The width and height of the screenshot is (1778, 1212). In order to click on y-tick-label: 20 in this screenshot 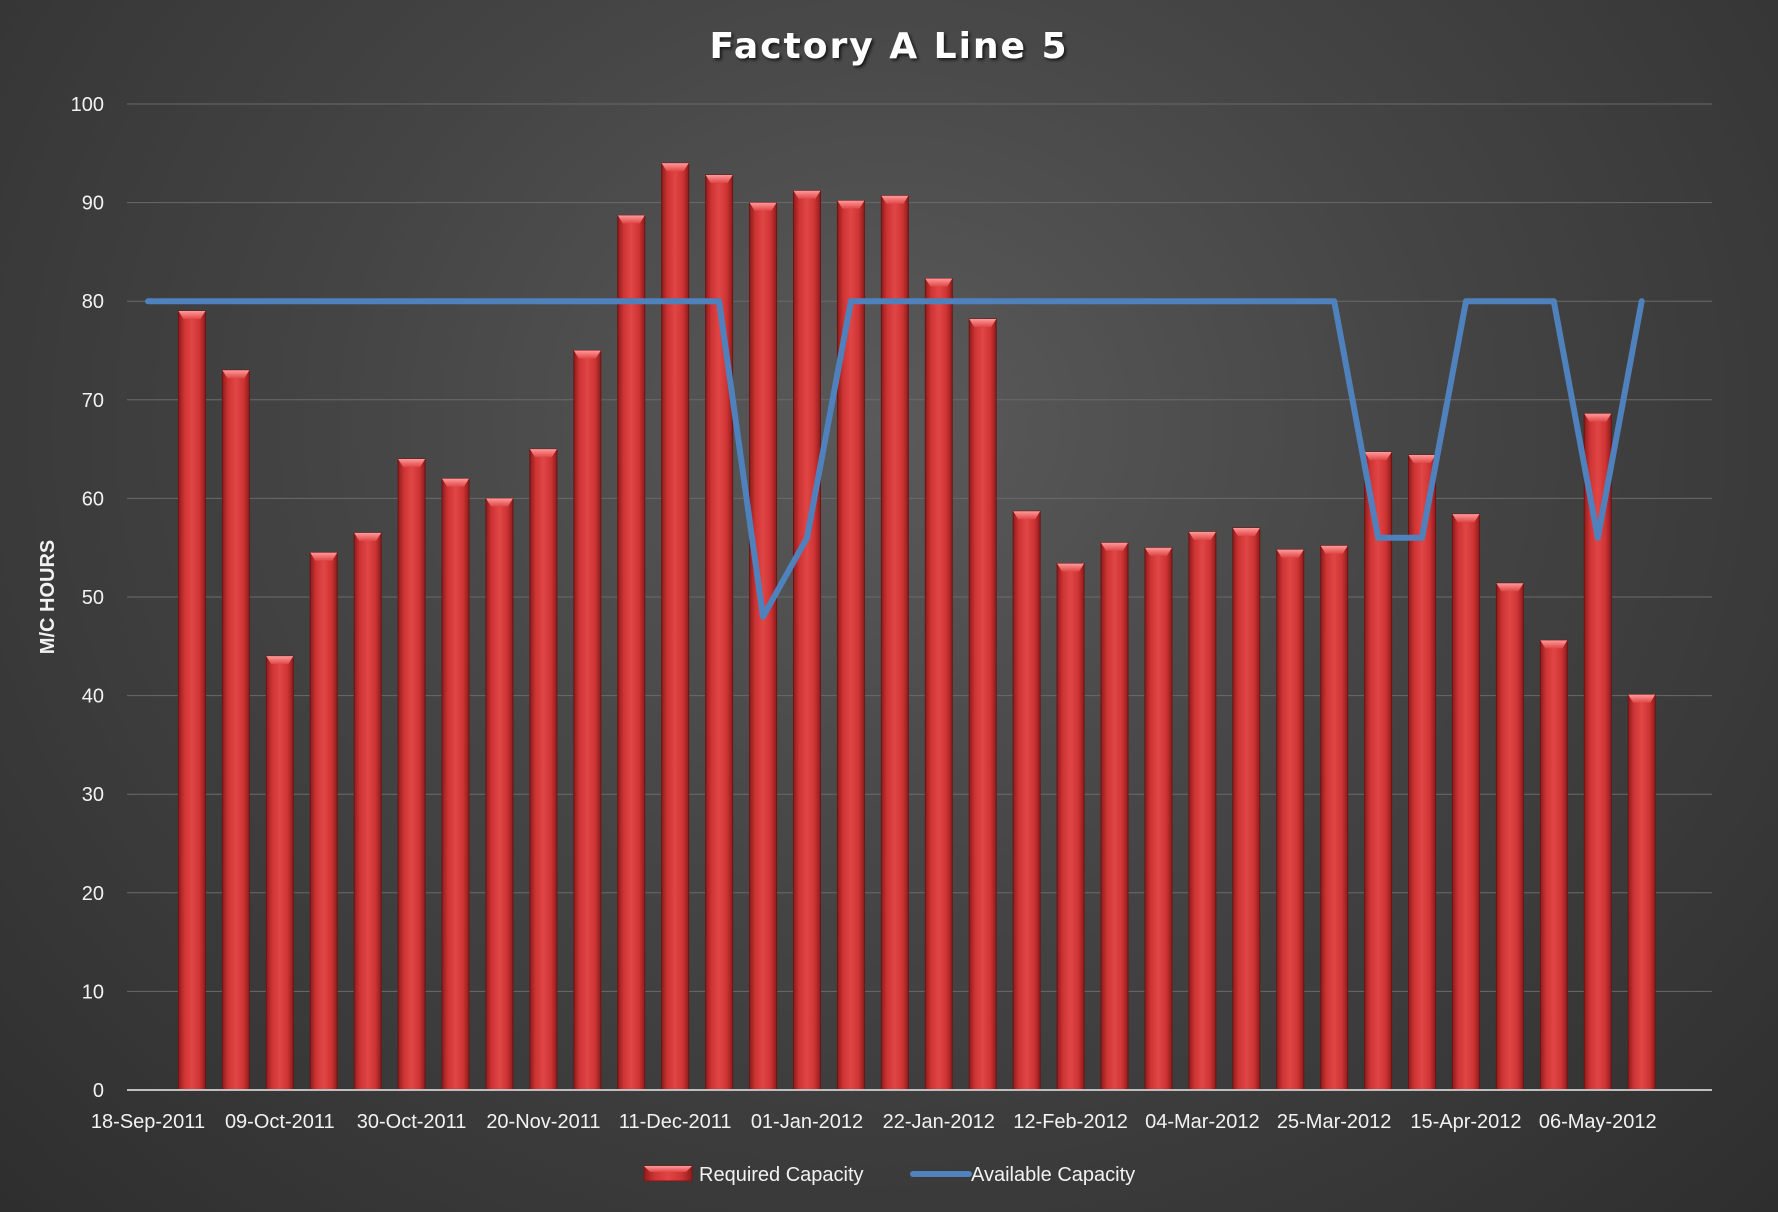, I will do `click(93, 894)`.